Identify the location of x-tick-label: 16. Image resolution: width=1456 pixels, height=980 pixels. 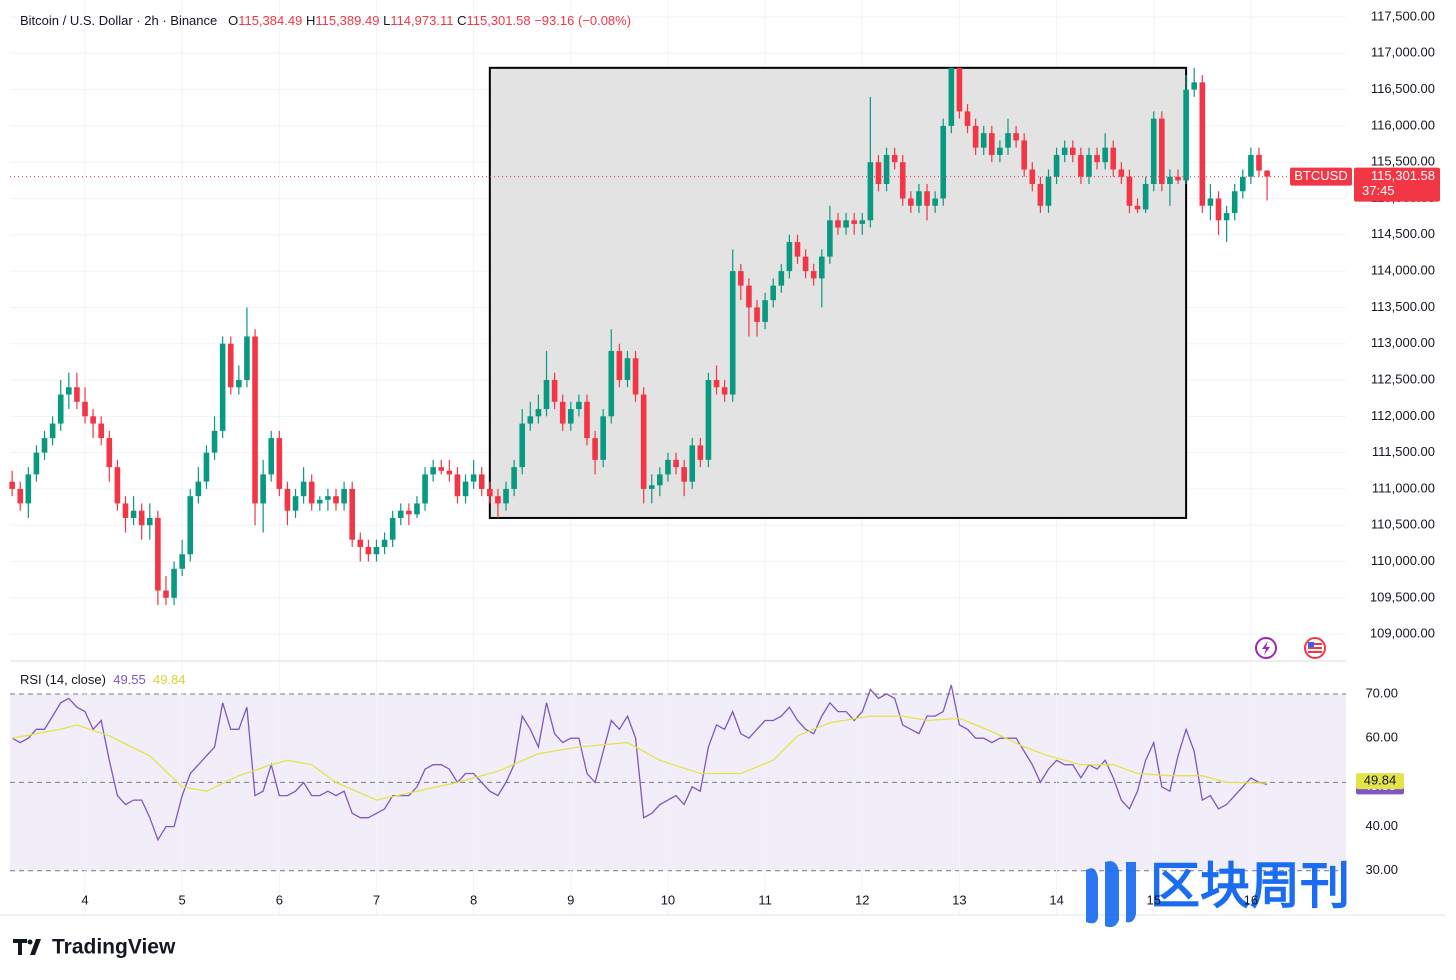
(1251, 899).